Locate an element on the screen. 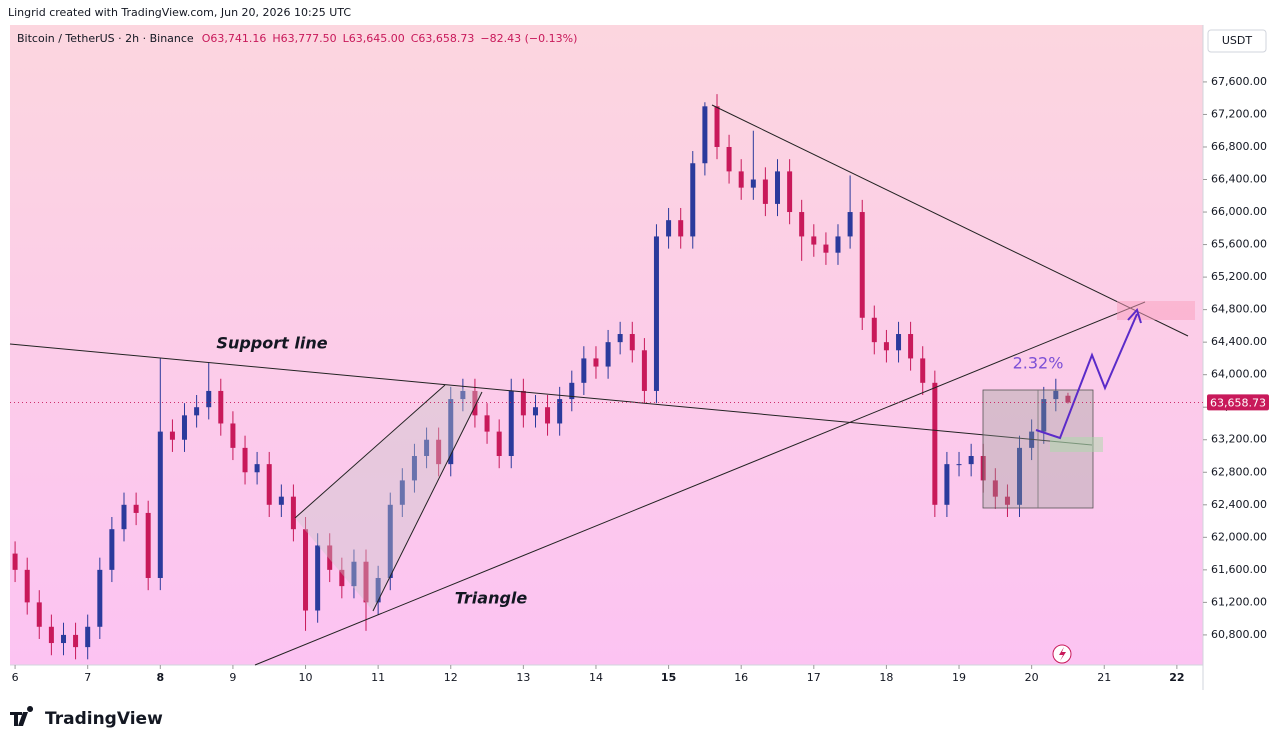  x-tick-label: 16 is located at coordinates (741, 677).